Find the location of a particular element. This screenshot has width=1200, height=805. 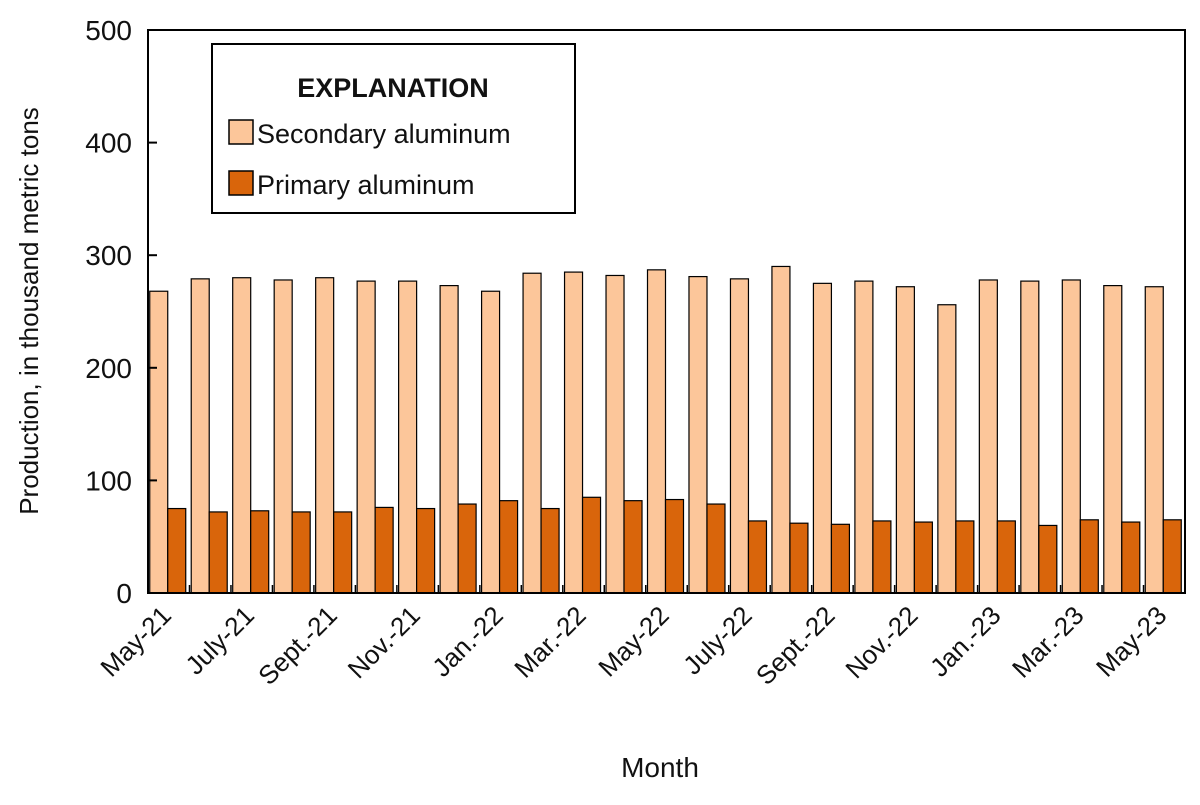

y-tick-label: 400 is located at coordinates (108, 143).